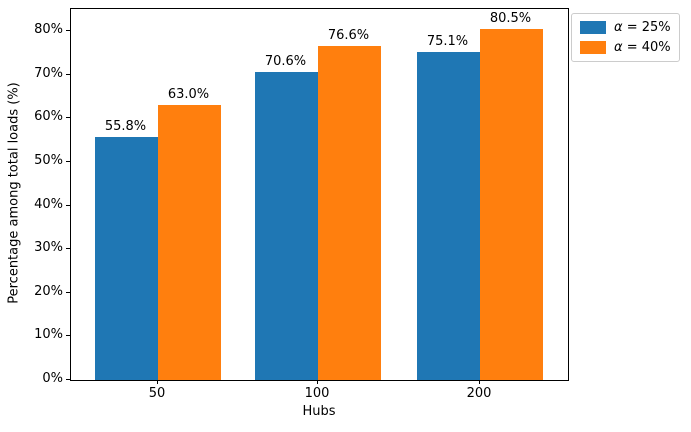 This screenshot has height=432, width=691. I want to click on legend-label: α = 40%, so click(642, 47).